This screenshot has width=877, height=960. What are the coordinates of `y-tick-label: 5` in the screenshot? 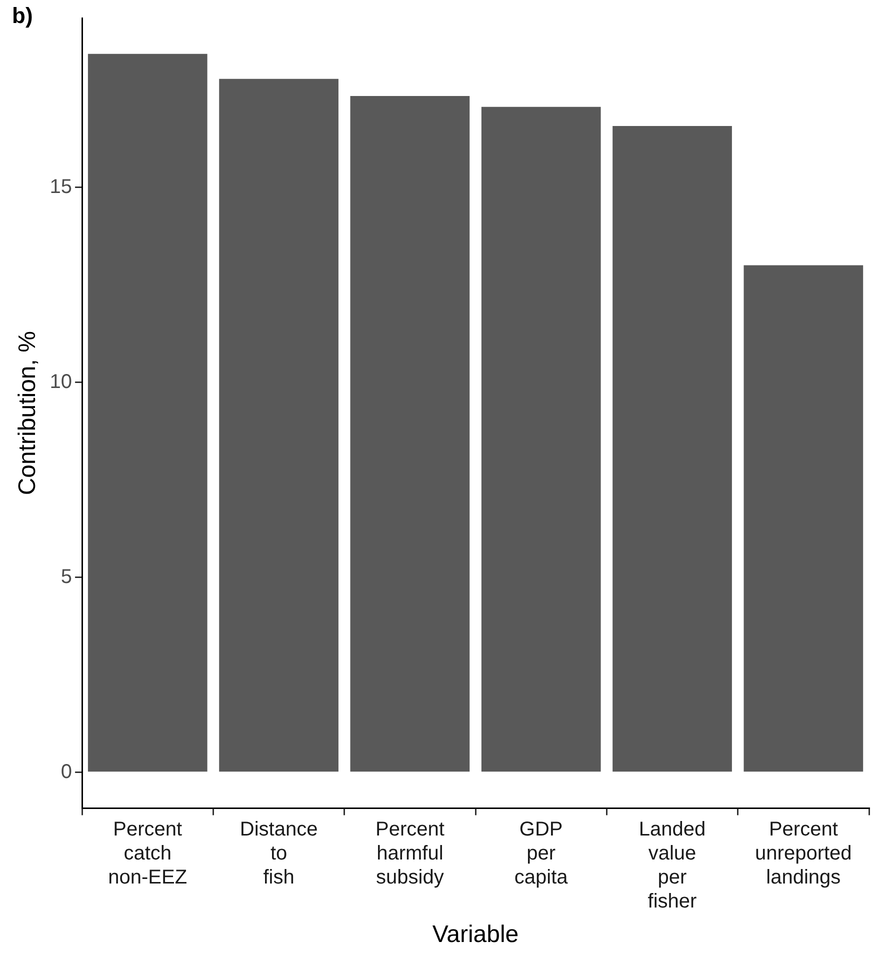 It's located at (66, 577).